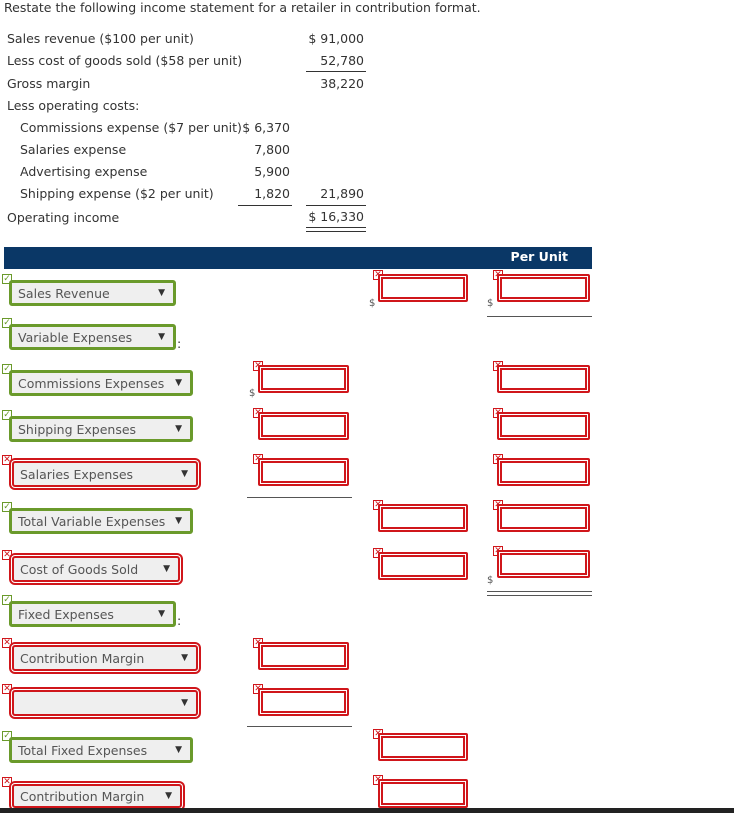 The image size is (734, 813). What do you see at coordinates (66, 614) in the screenshot?
I see `dropdown-value: Fixed Expenses` at bounding box center [66, 614].